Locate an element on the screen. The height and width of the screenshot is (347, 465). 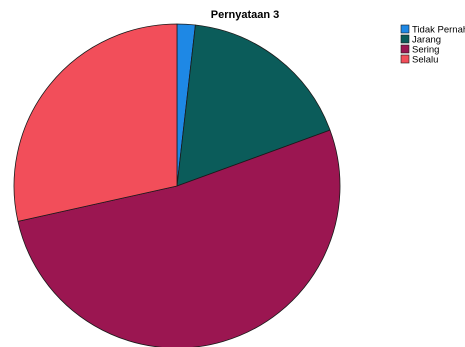
legend-label-sering: Sering is located at coordinates (425, 50).